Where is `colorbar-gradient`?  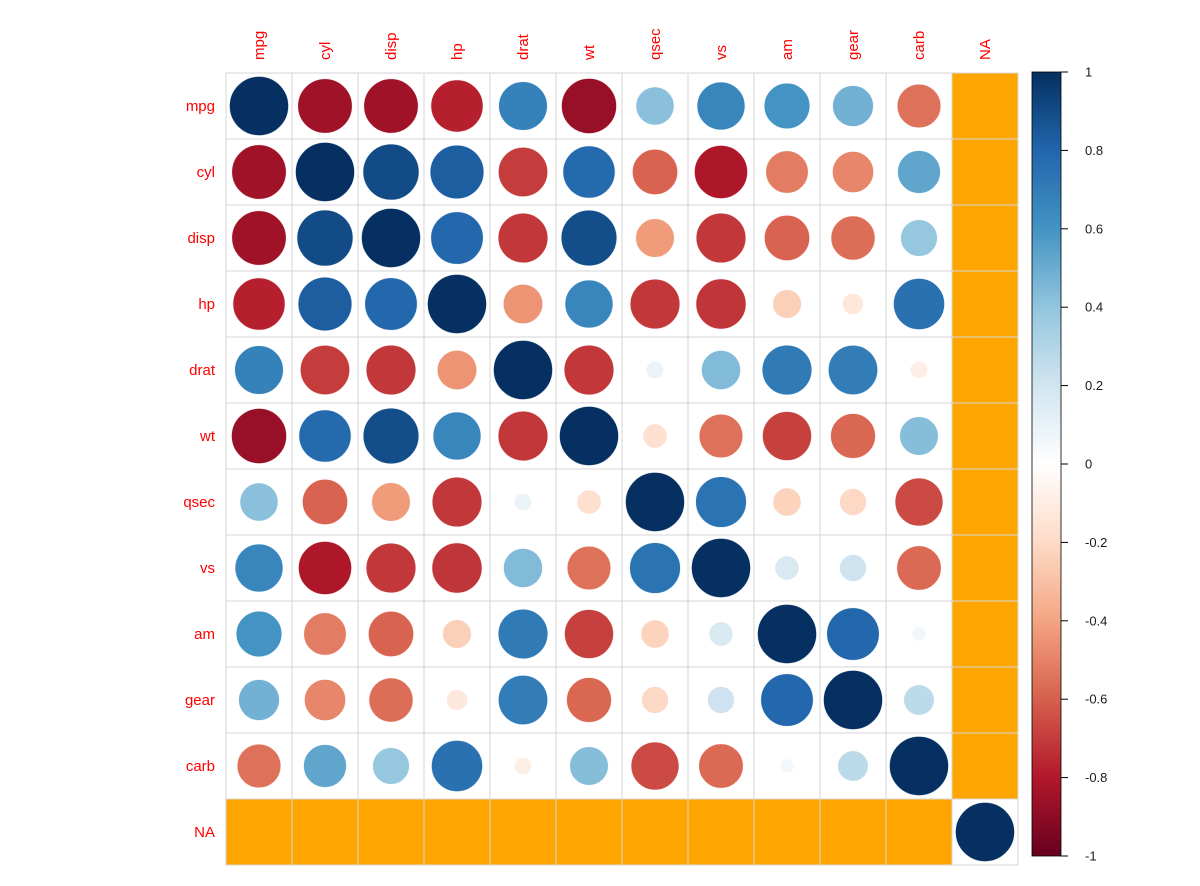 colorbar-gradient is located at coordinates (1046, 464).